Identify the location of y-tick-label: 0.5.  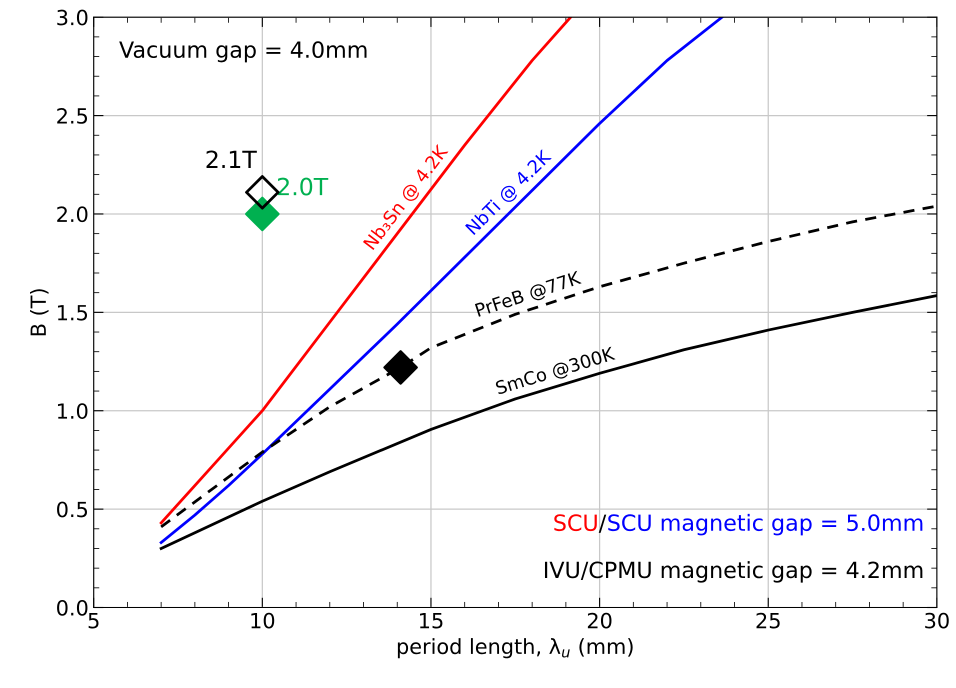
(72, 510).